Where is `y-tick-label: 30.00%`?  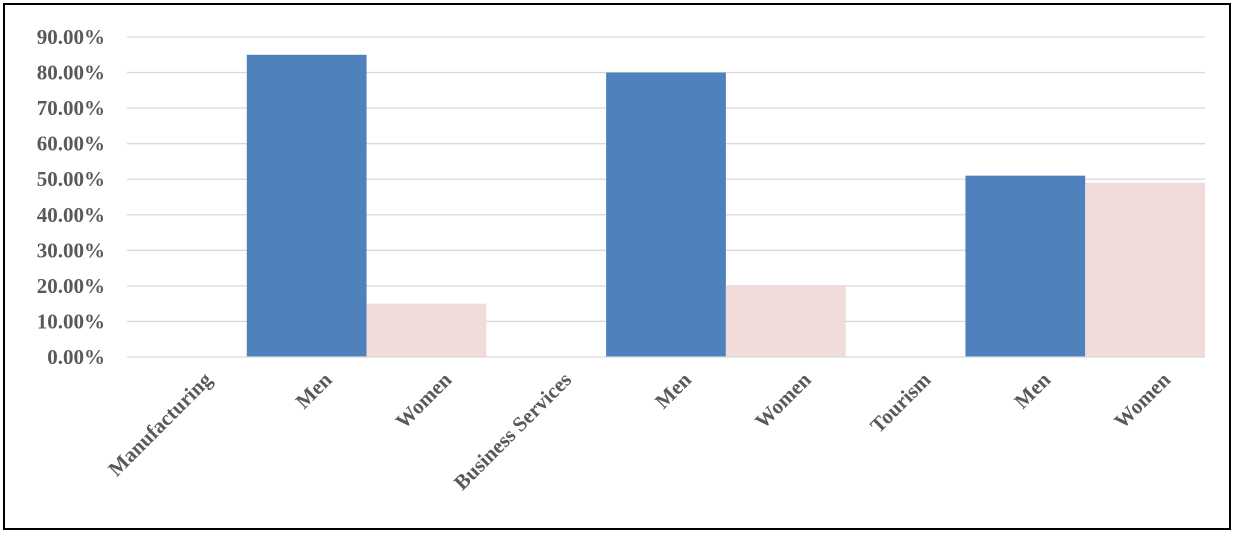 y-tick-label: 30.00% is located at coordinates (71, 250).